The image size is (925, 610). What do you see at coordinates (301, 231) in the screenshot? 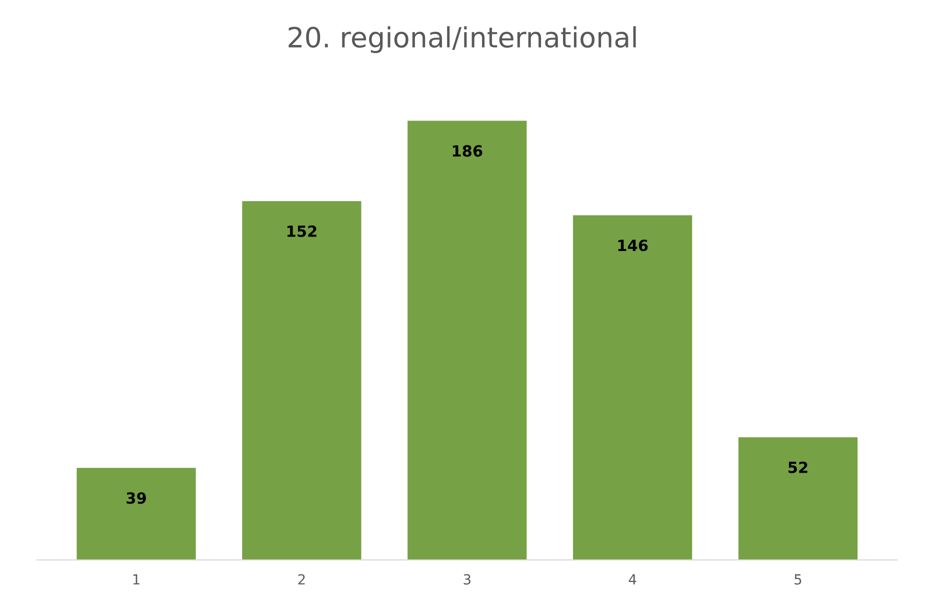
I see `data-label: 152` at bounding box center [301, 231].